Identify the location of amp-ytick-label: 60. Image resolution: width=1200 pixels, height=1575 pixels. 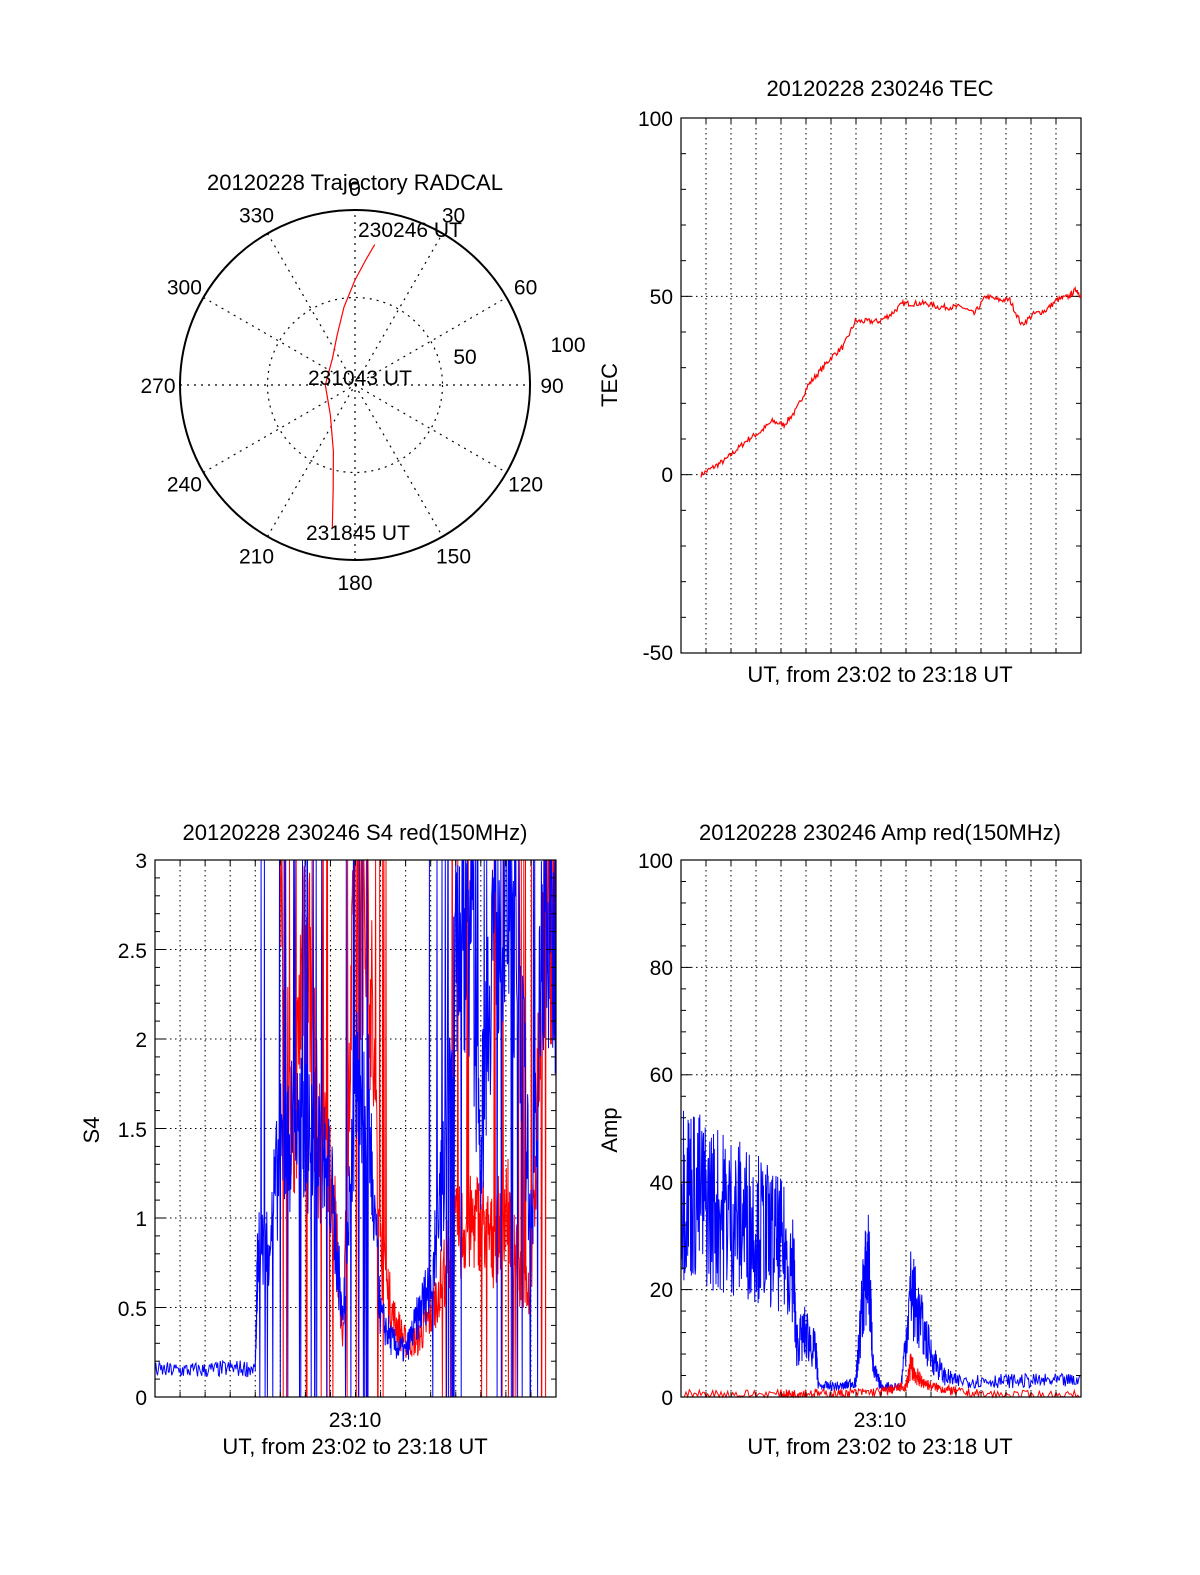
(661, 1075).